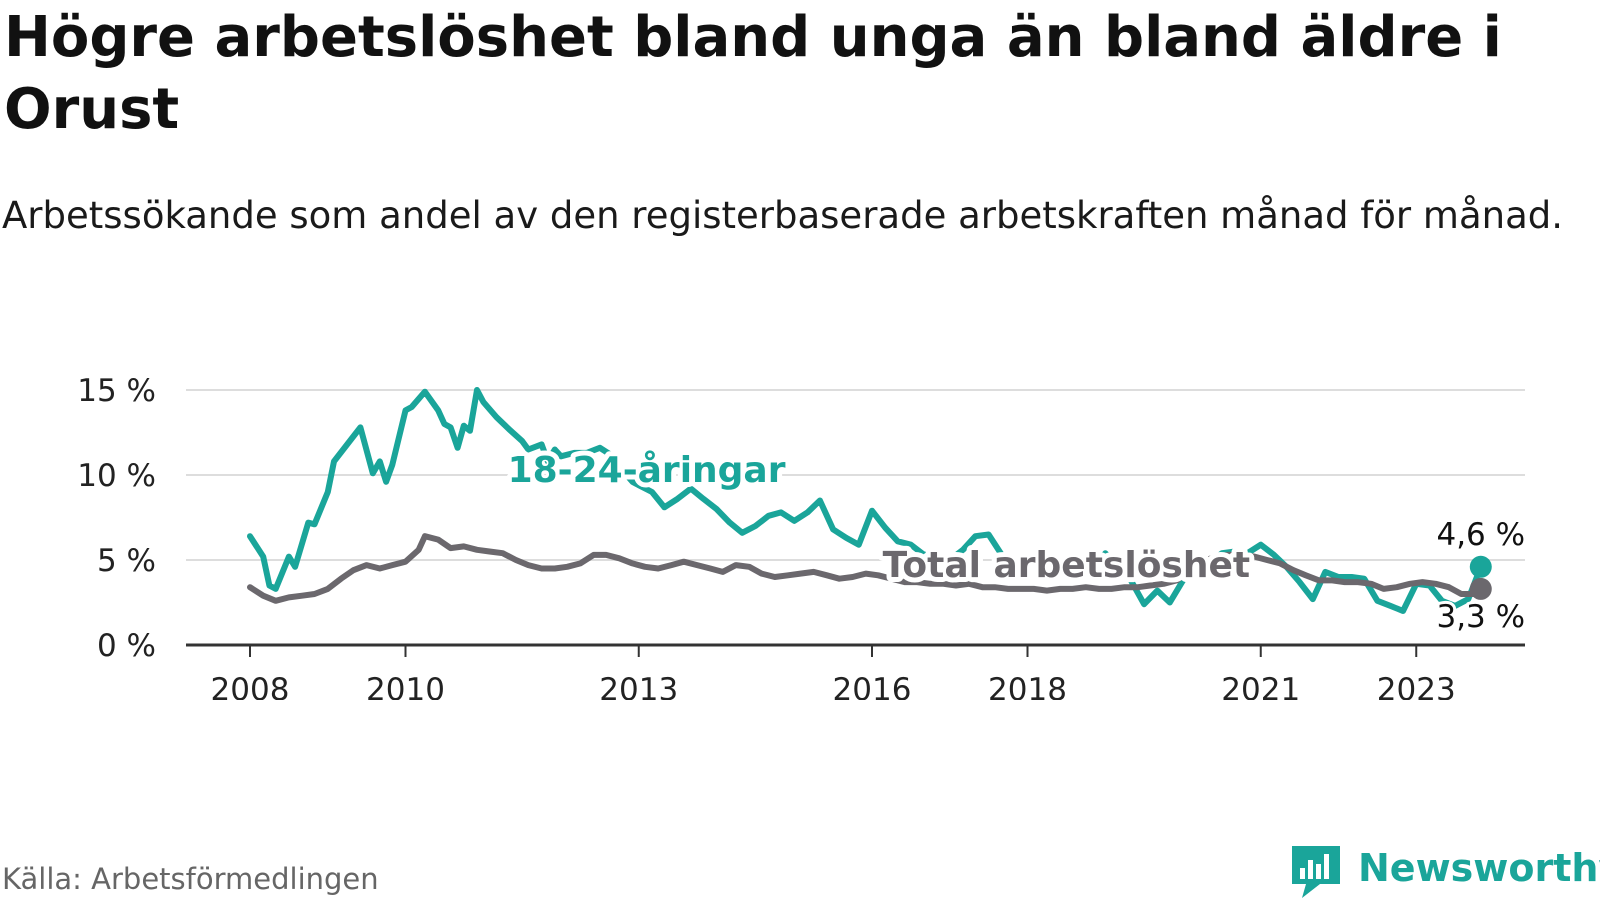 This screenshot has width=1600, height=904. I want to click on x-tick-label: 2016, so click(872, 686).